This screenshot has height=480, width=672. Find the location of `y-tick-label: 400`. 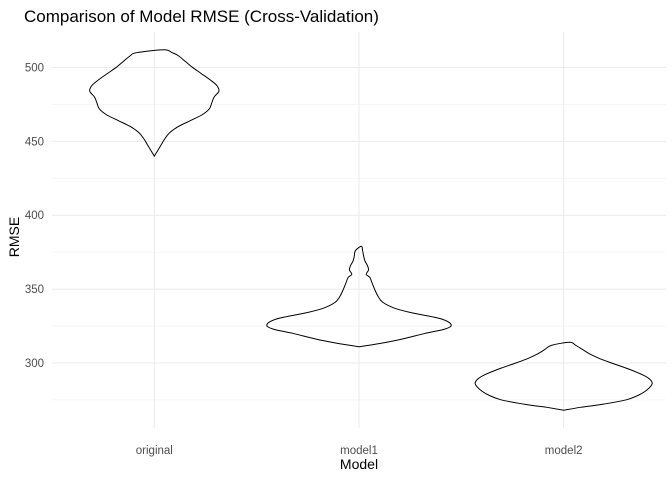

y-tick-label: 400 is located at coordinates (34, 216).